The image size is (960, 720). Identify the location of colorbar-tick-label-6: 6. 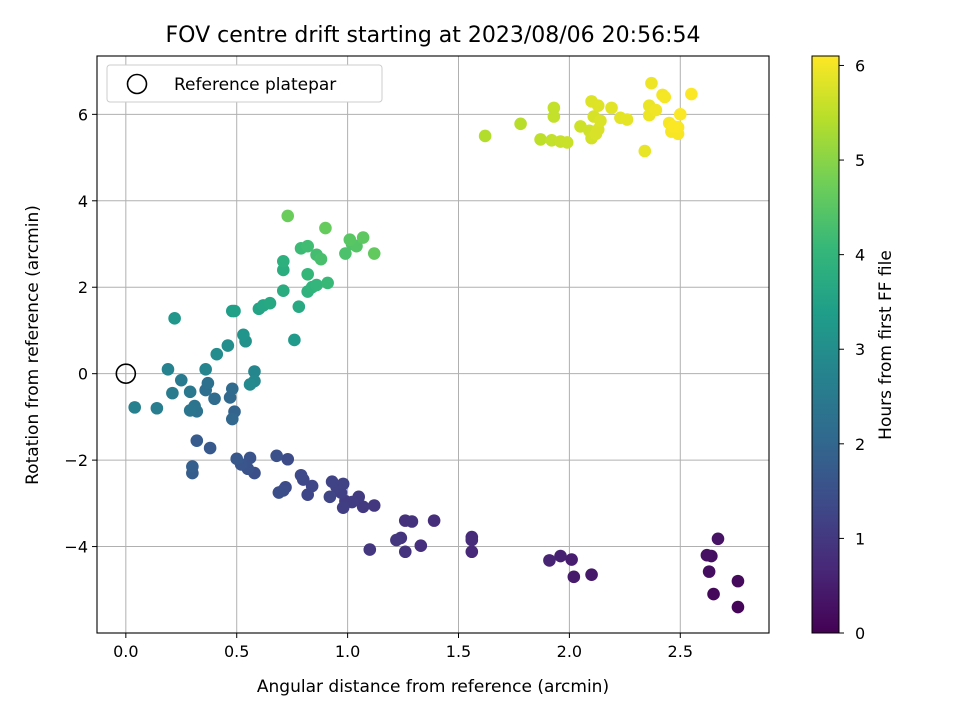
(860, 65).